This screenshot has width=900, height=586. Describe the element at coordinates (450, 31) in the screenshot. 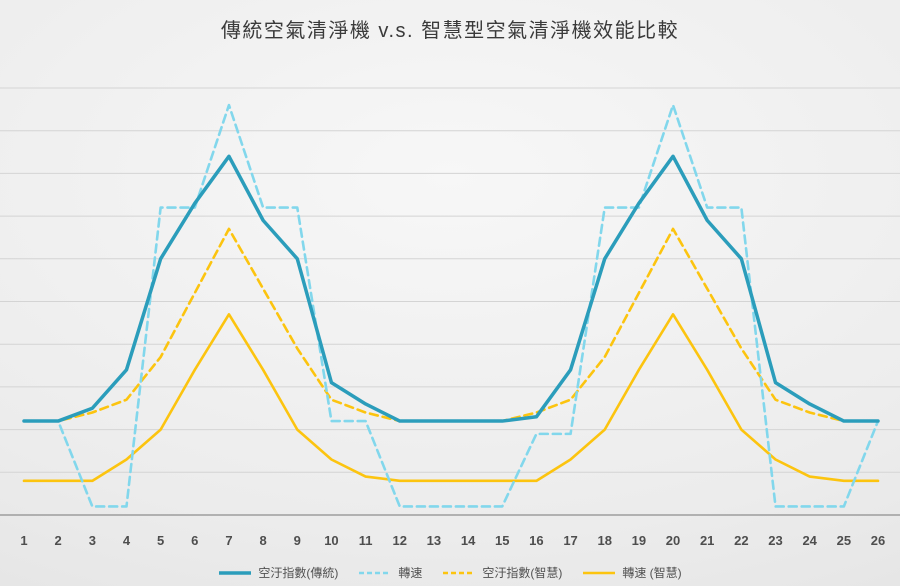

I see `chart-title: 傳統空氣清淨機 v.s. 智慧型空氣清淨機效能比較` at that location.